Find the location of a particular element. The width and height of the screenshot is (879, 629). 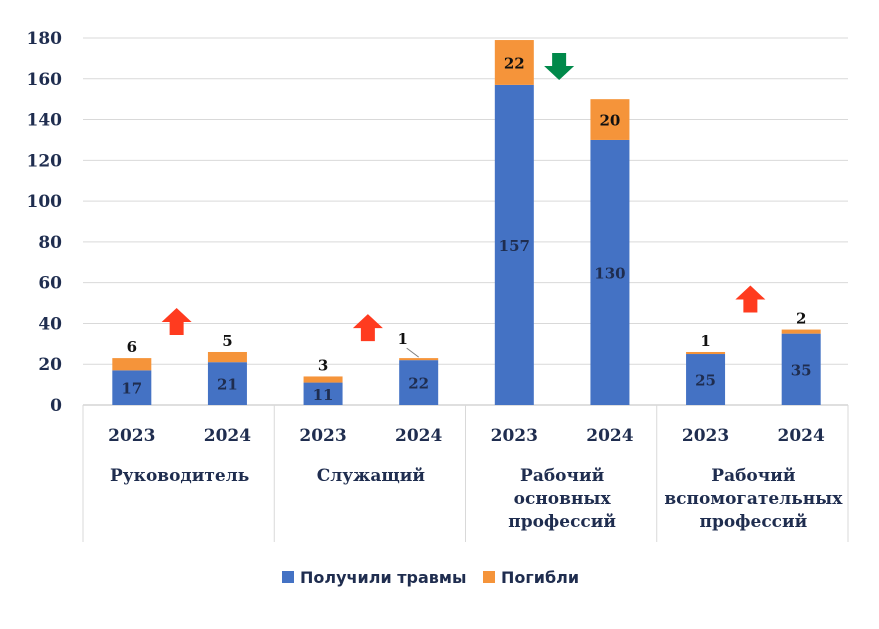

group-label-line: Руководитель is located at coordinates (179, 476).